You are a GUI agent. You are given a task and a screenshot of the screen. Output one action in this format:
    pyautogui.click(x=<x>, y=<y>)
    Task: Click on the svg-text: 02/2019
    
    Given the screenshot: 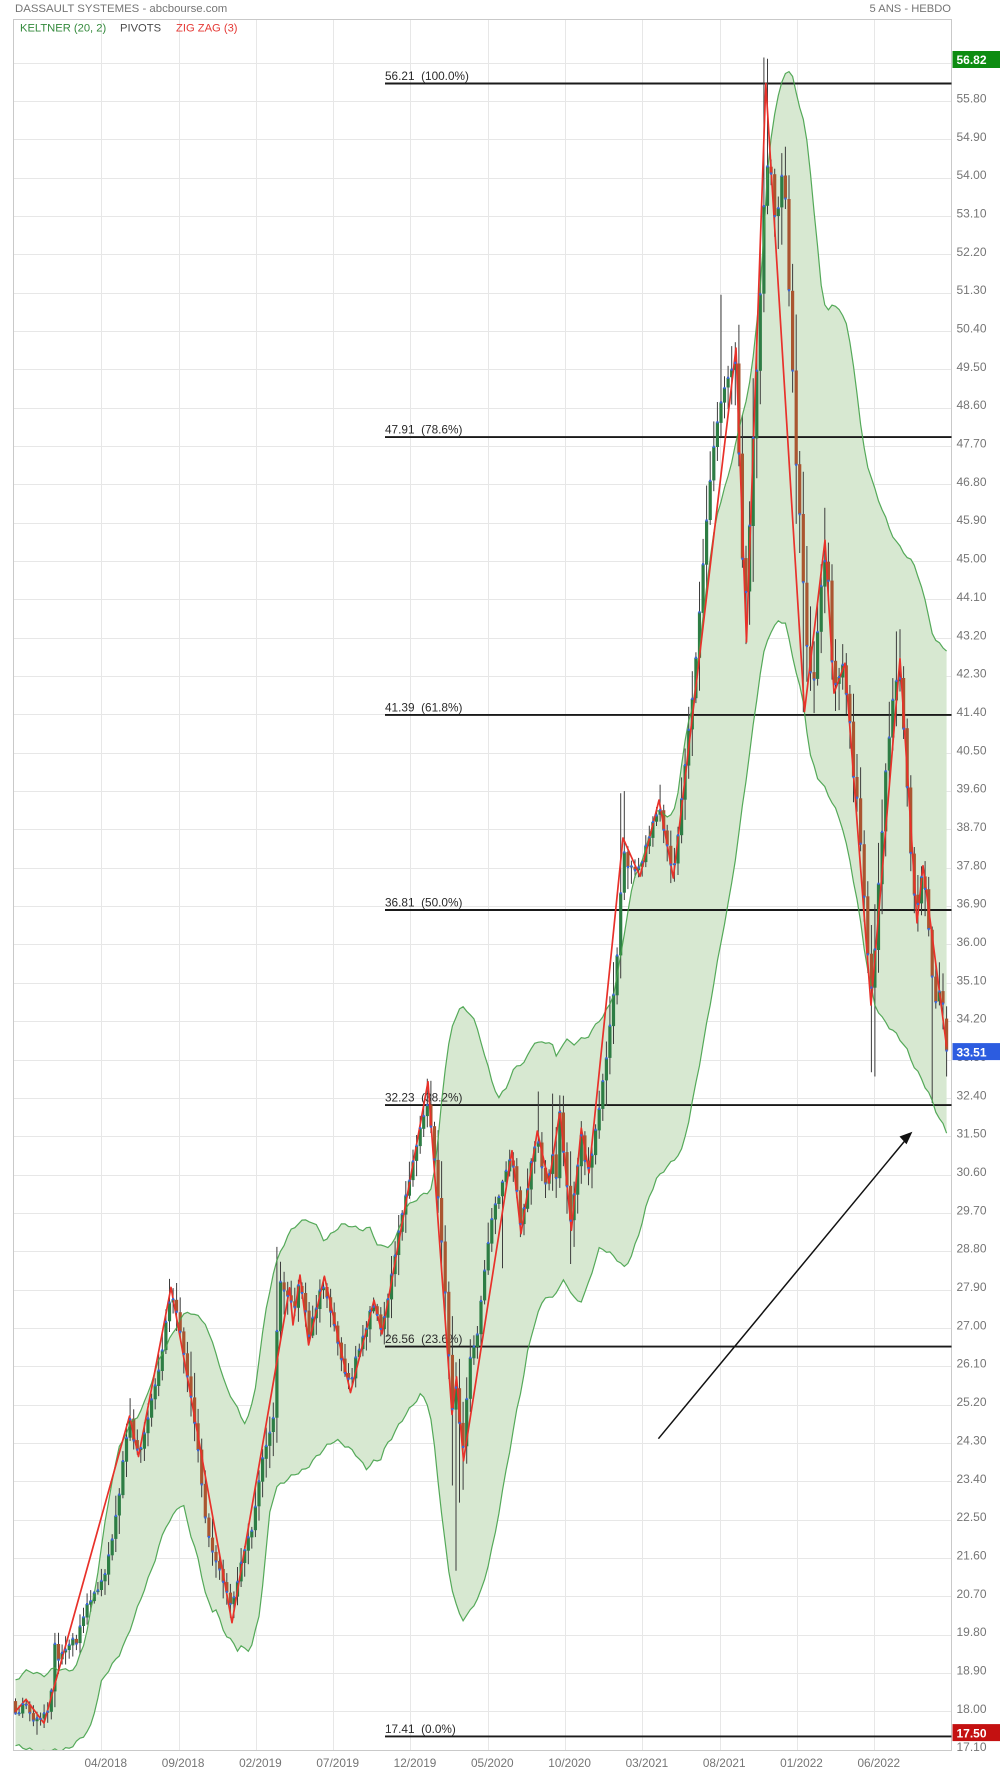 What is the action you would take?
    pyautogui.click(x=260, y=1763)
    